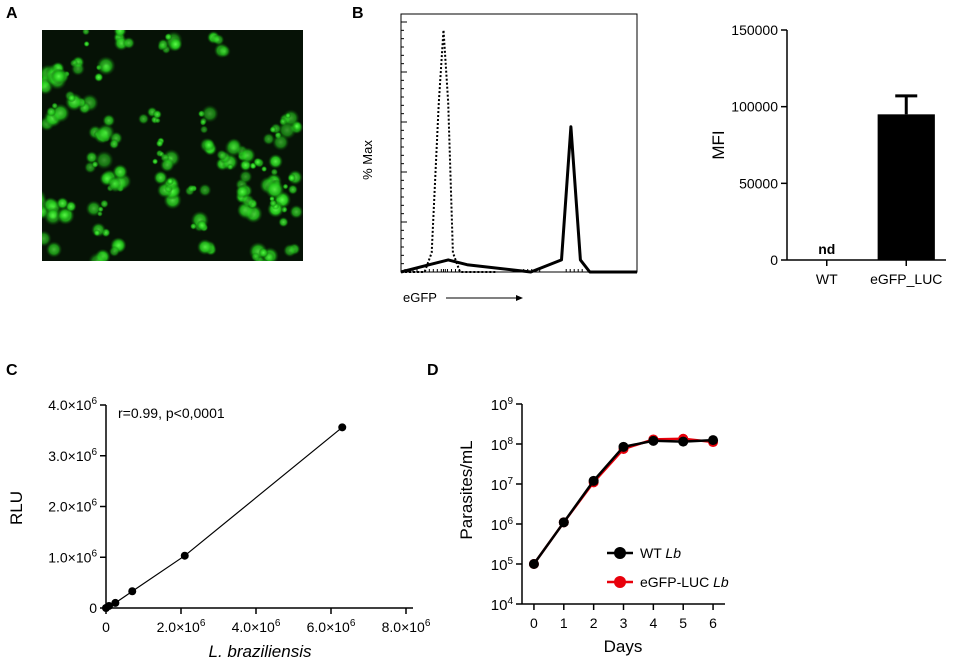 The width and height of the screenshot is (957, 664). What do you see at coordinates (774, 260) in the screenshot?
I see `mfi-y-tick-label: 0` at bounding box center [774, 260].